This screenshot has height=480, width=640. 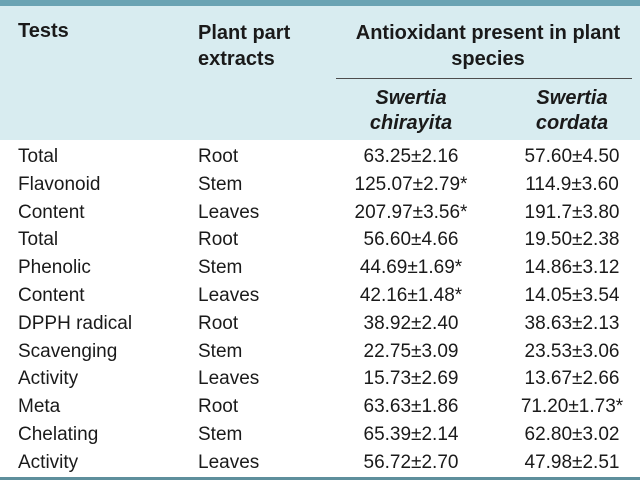 I want to click on cell-cordata: 62.80±3.02, so click(x=572, y=434).